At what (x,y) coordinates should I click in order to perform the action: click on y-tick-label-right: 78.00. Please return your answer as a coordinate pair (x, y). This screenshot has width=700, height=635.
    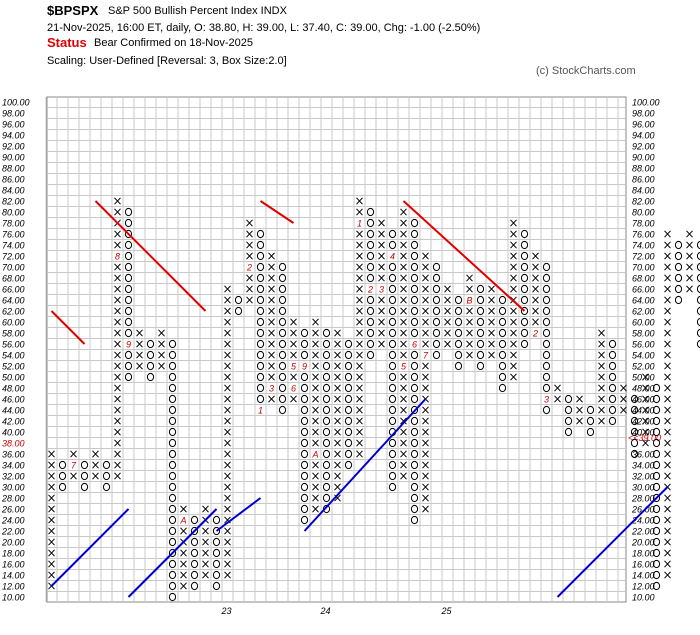
    Looking at the image, I should click on (643, 224).